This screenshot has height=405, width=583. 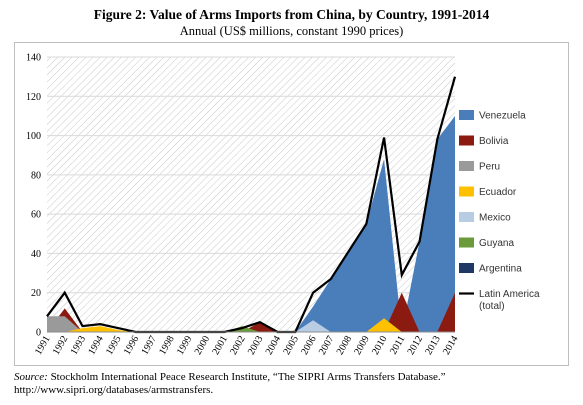 What do you see at coordinates (251, 312) in the screenshot?
I see `area-bolivia` at bounding box center [251, 312].